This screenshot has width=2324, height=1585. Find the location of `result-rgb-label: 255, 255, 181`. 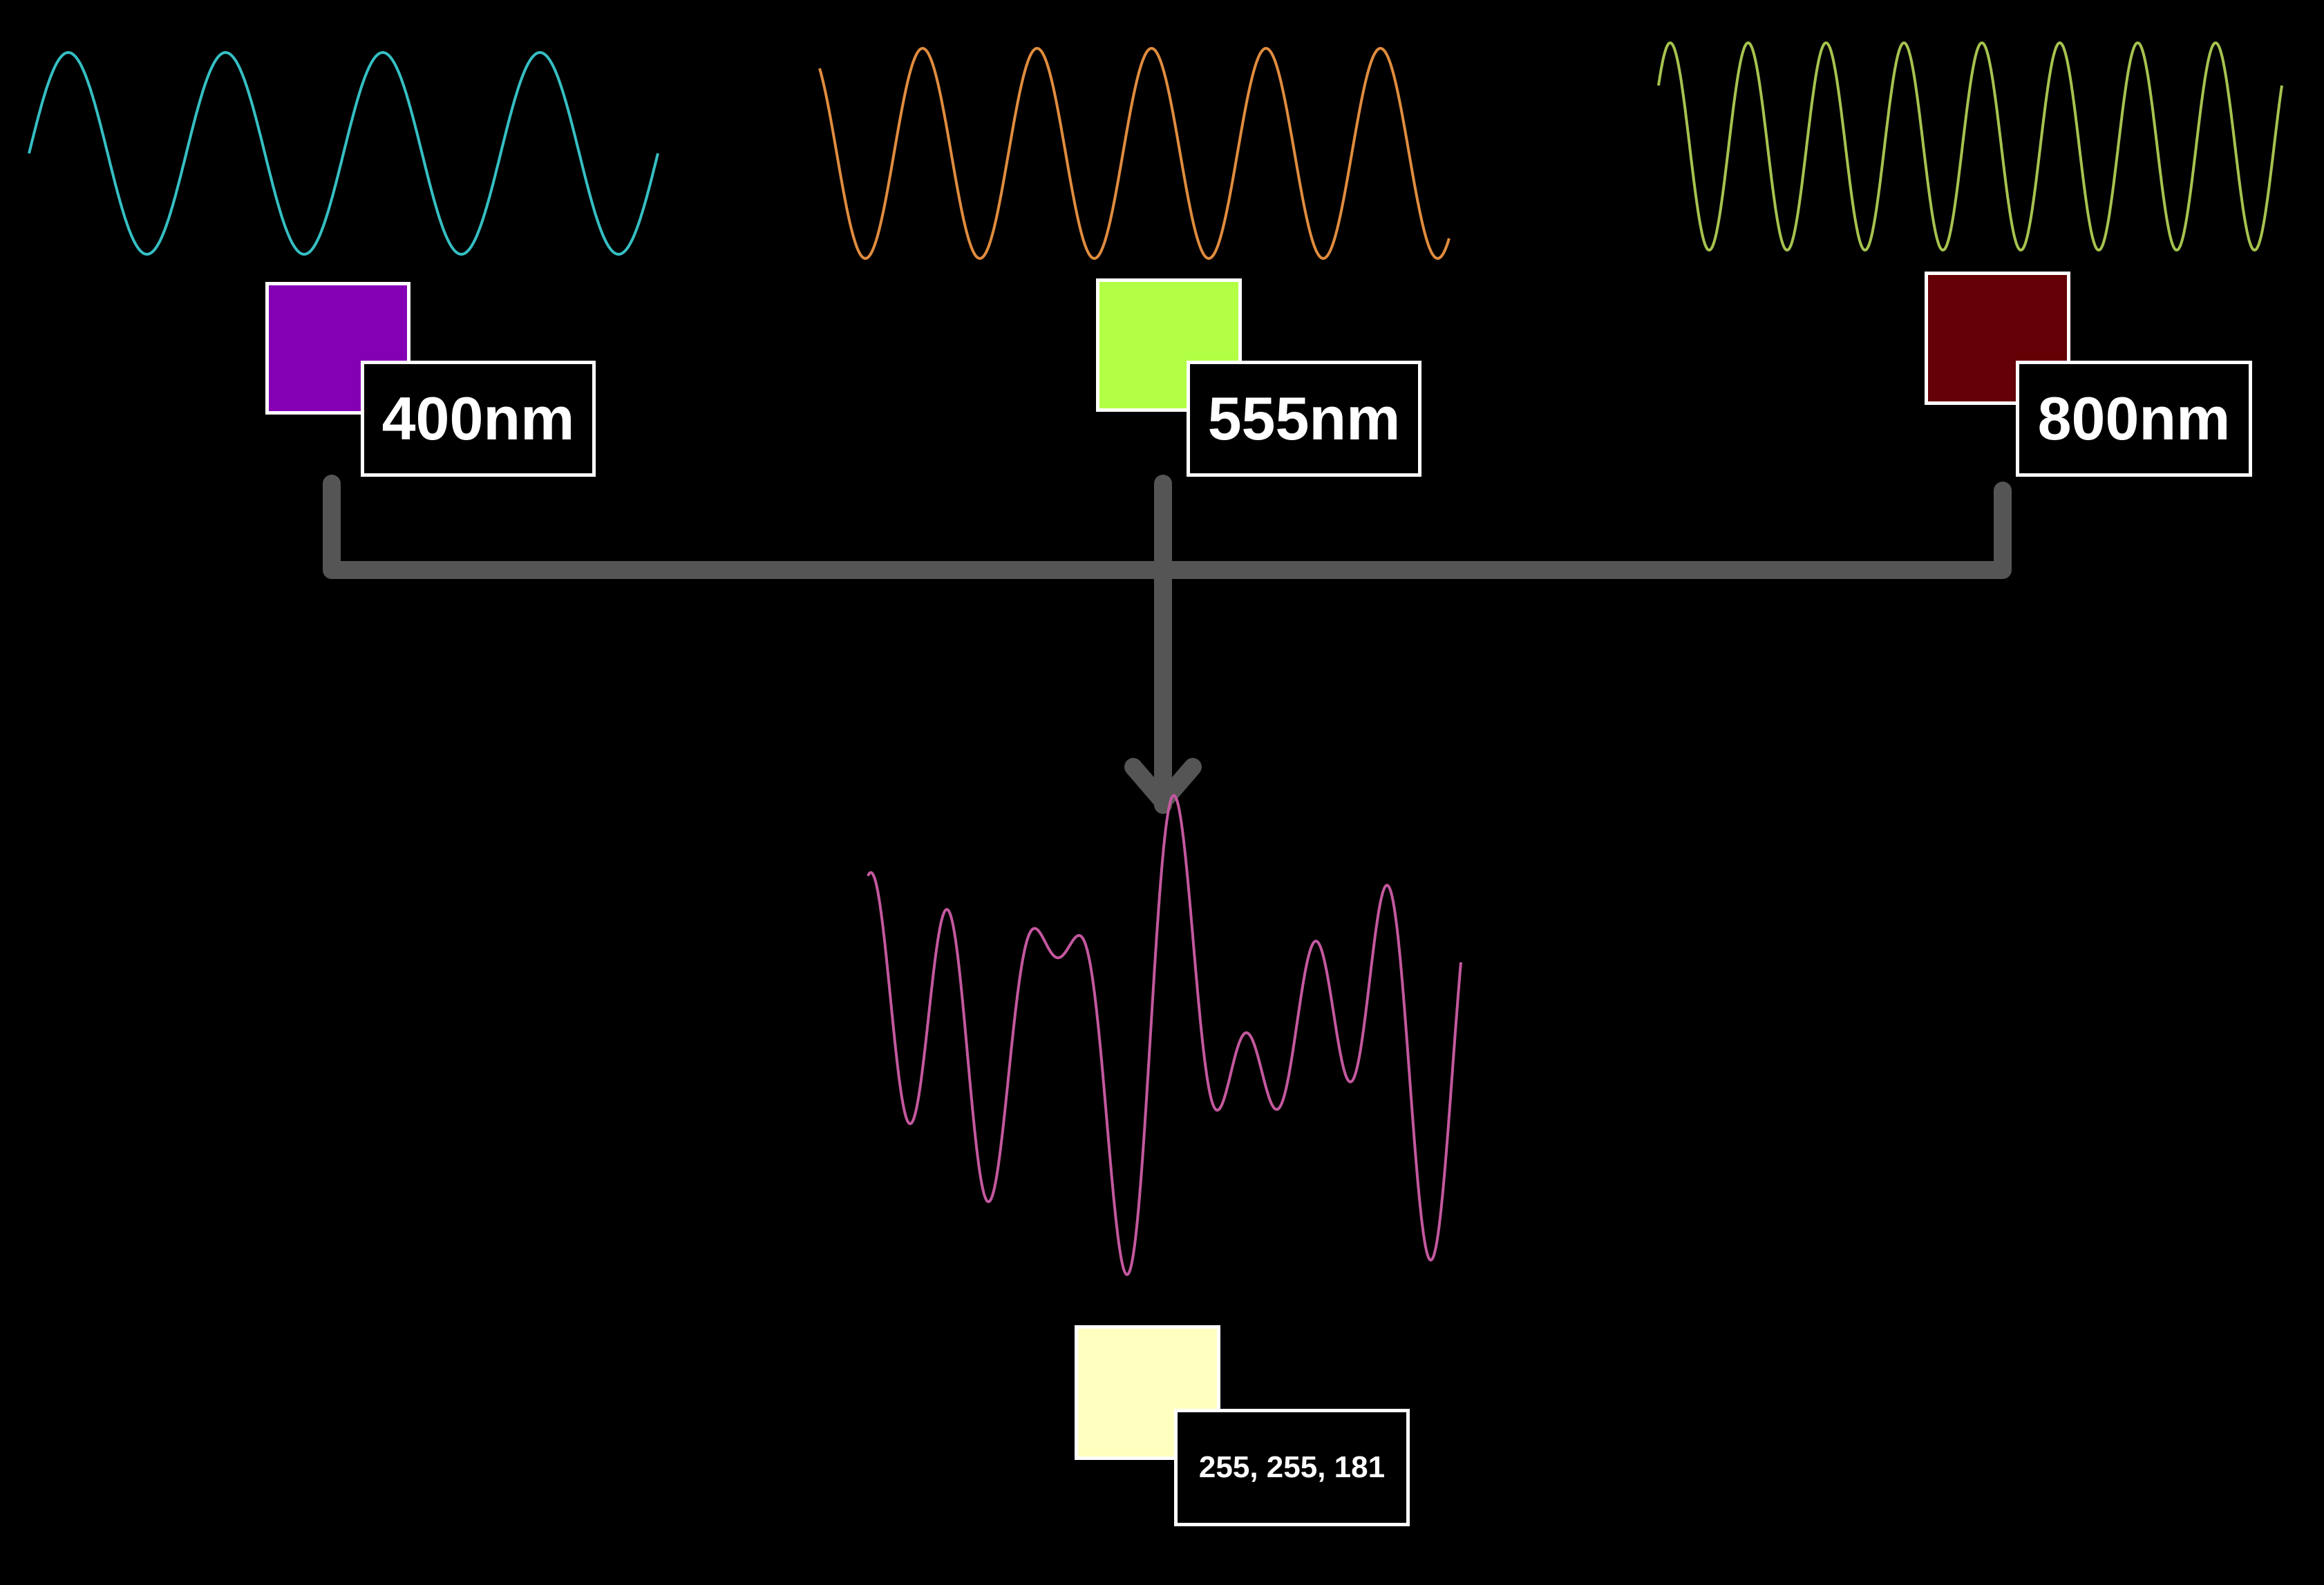

result-rgb-label: 255, 255, 181 is located at coordinates (1292, 1468).